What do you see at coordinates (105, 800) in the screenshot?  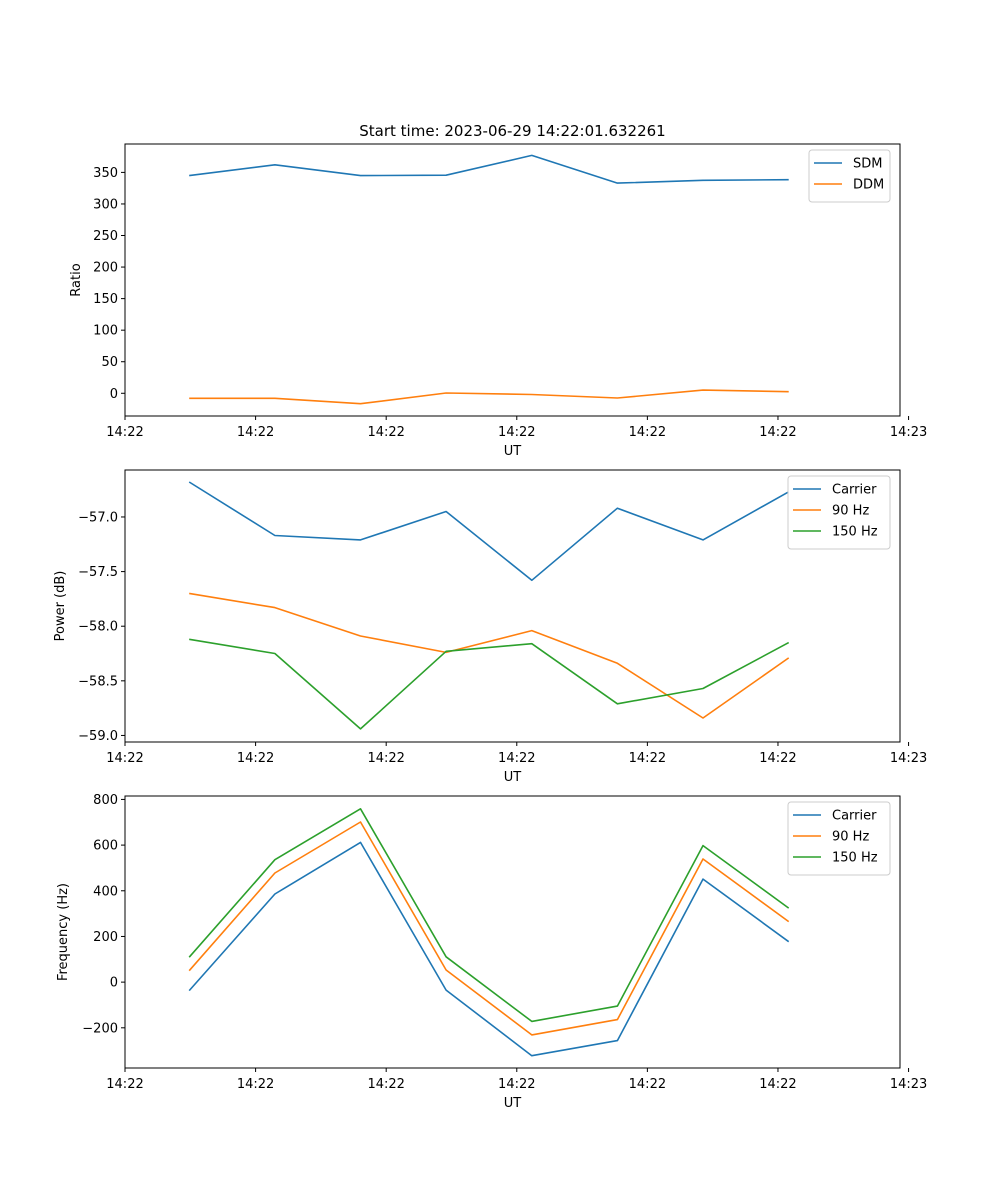 I see `y-tick-label: 800` at bounding box center [105, 800].